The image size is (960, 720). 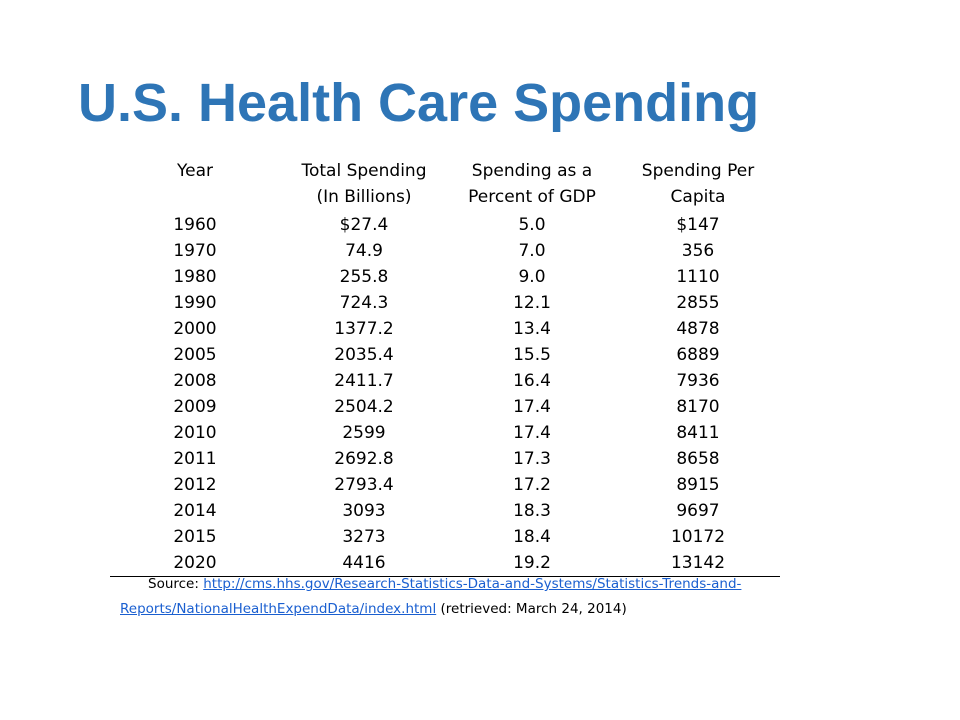 I want to click on cell-total-spending: 2035.4, so click(x=364, y=355).